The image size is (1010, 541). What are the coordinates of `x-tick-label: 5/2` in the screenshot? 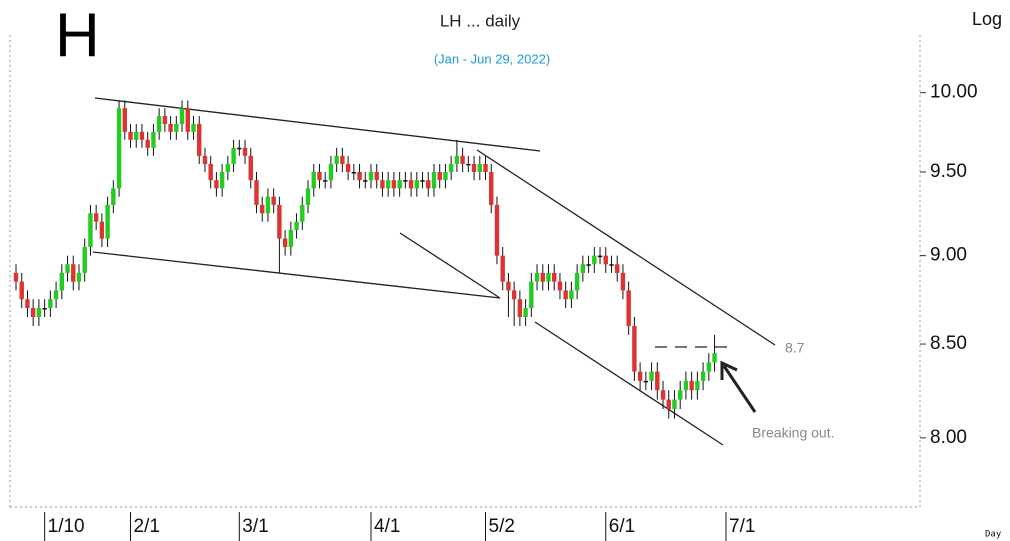 It's located at (502, 526).